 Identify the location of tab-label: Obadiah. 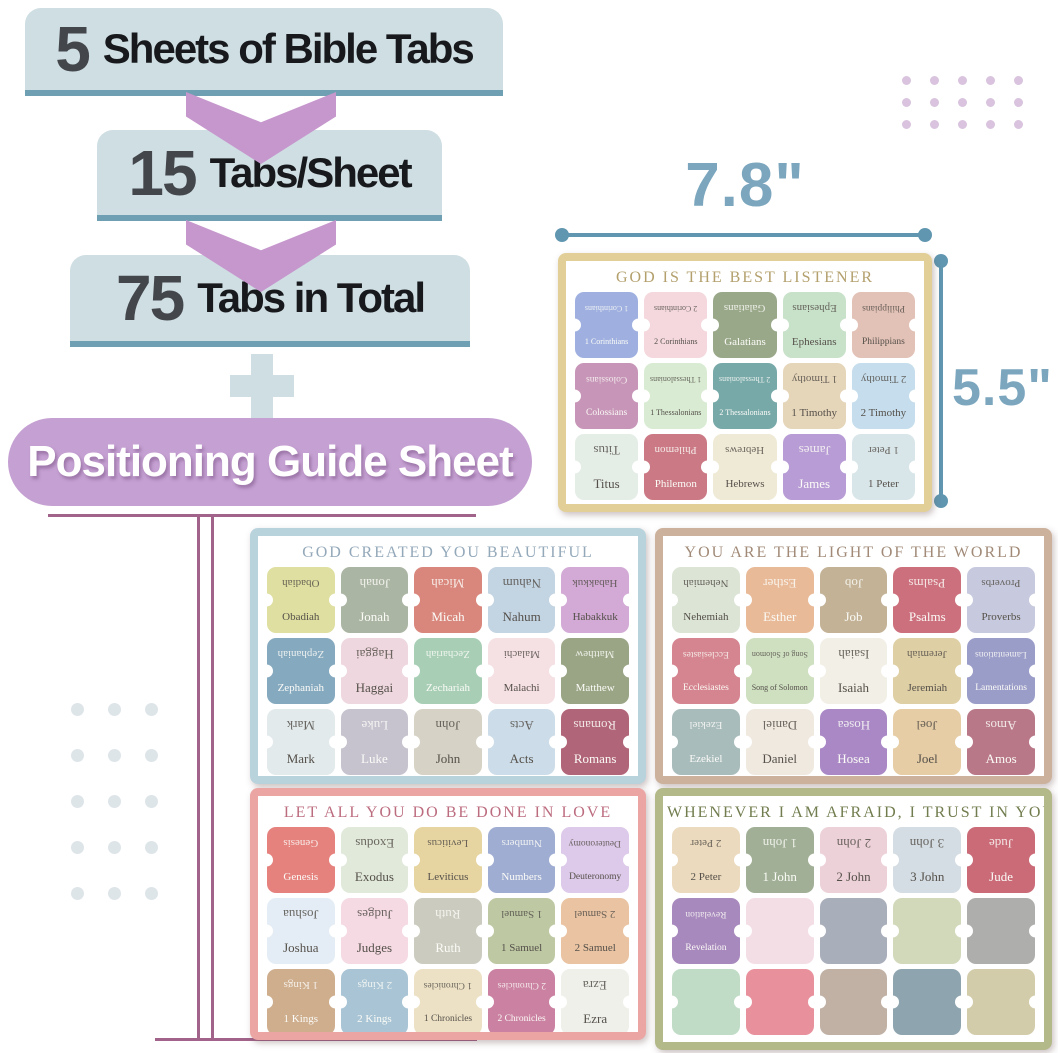
(301, 616).